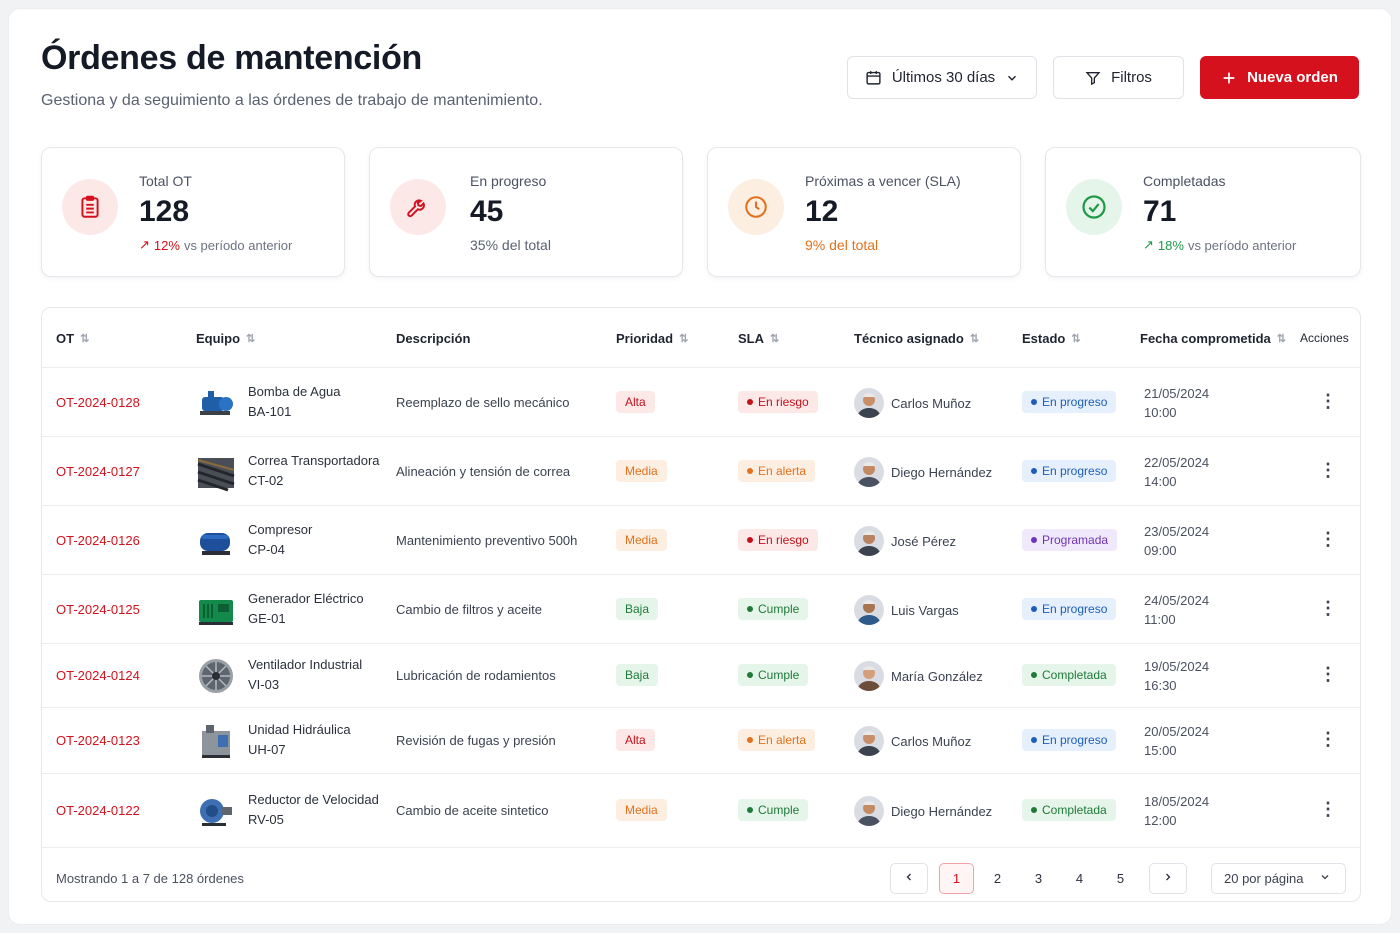 The image size is (1400, 933). What do you see at coordinates (165, 181) in the screenshot?
I see `kpi-label: Total OT` at bounding box center [165, 181].